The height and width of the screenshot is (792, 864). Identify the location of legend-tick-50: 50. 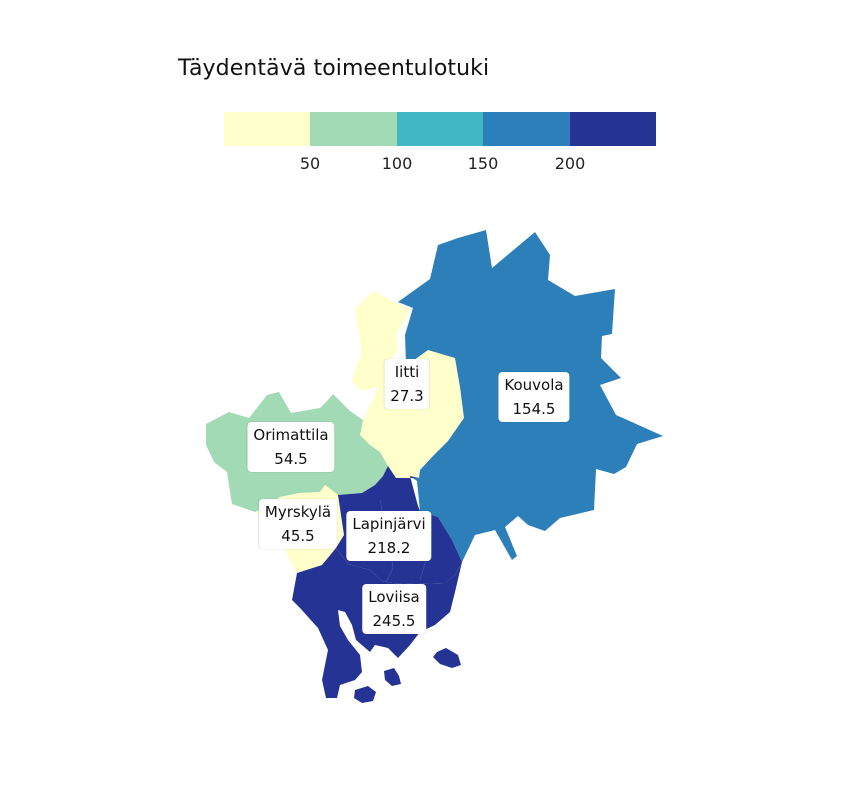
(310, 163).